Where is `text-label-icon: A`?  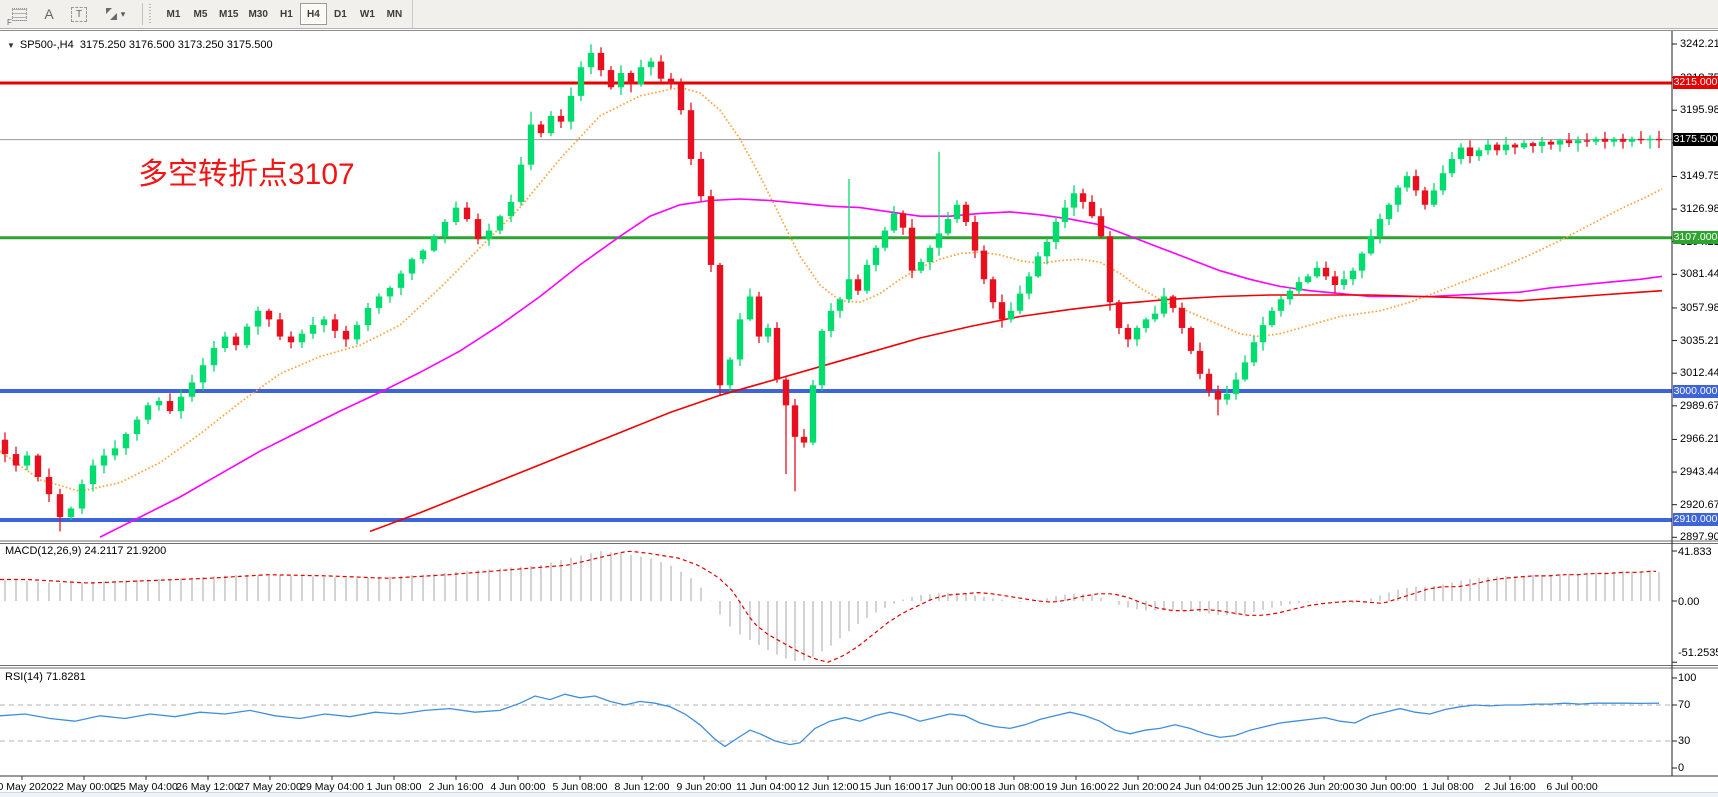
text-label-icon: A is located at coordinates (49, 14).